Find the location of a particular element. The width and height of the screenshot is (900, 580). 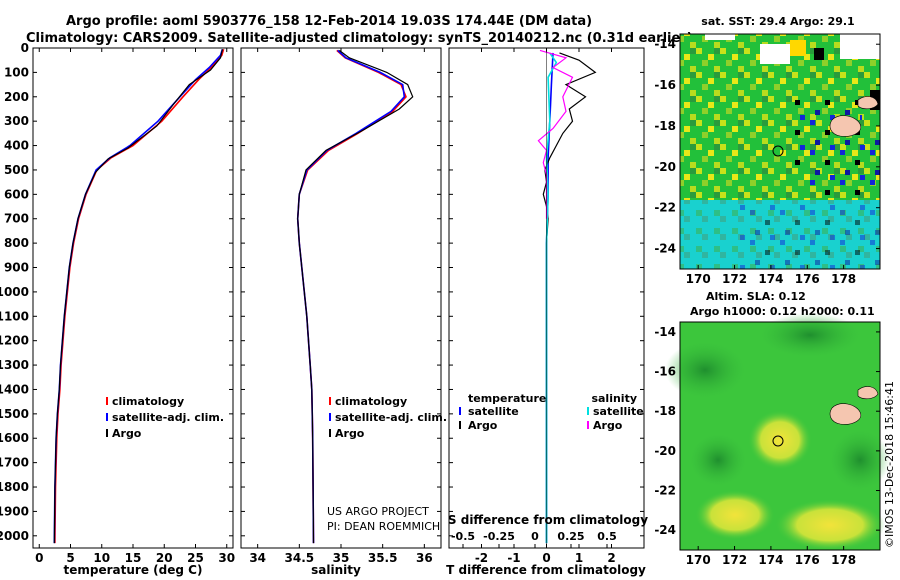

depth-tick-label: 1800 is located at coordinates (14, 487).